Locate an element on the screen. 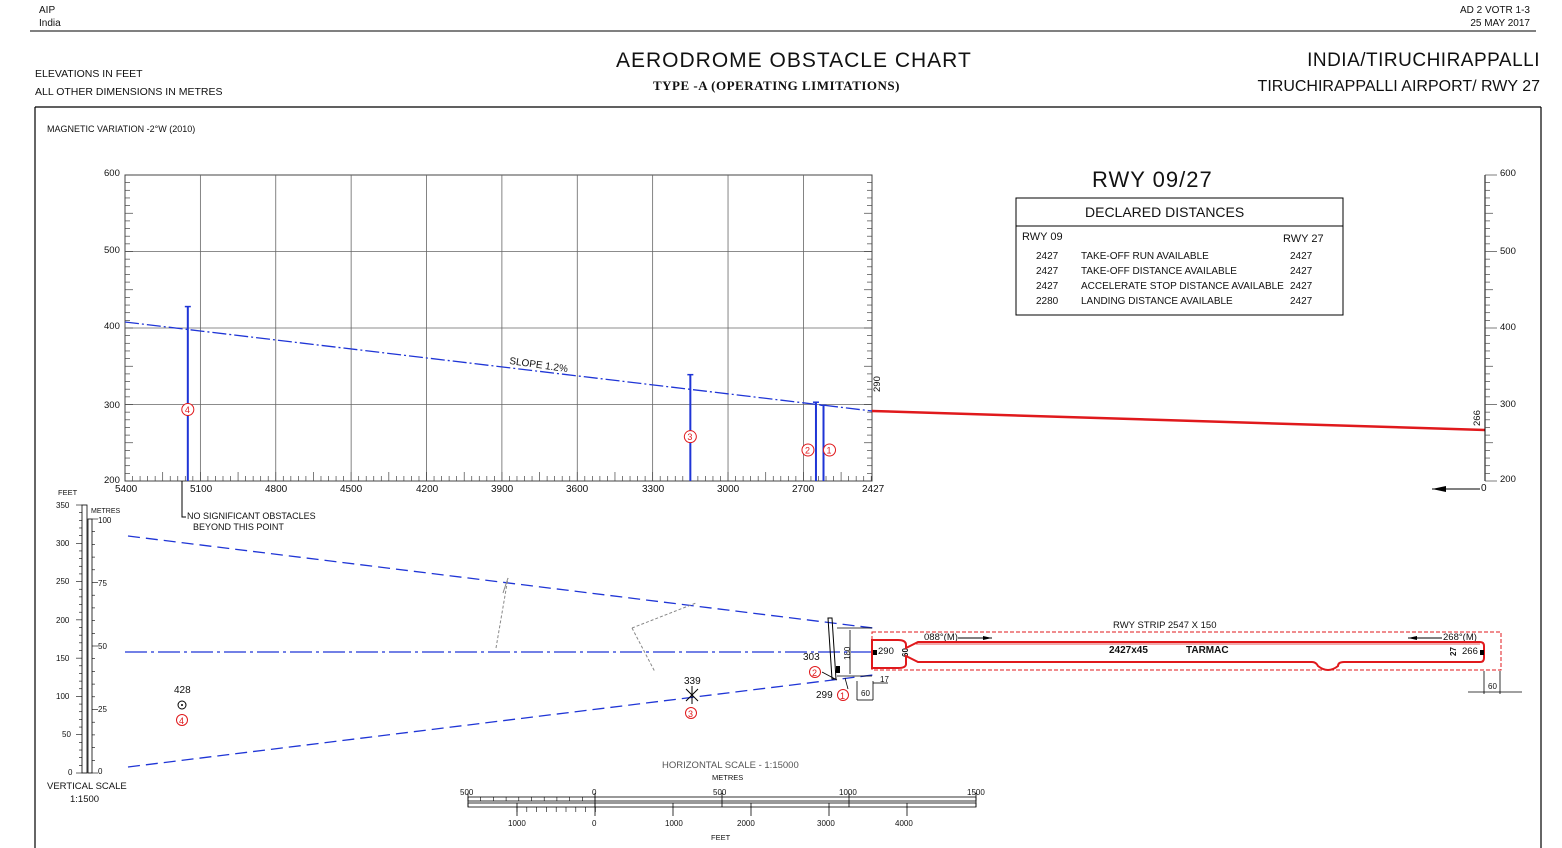  dd-row-toda-09: 2427 is located at coordinates (1047, 271).